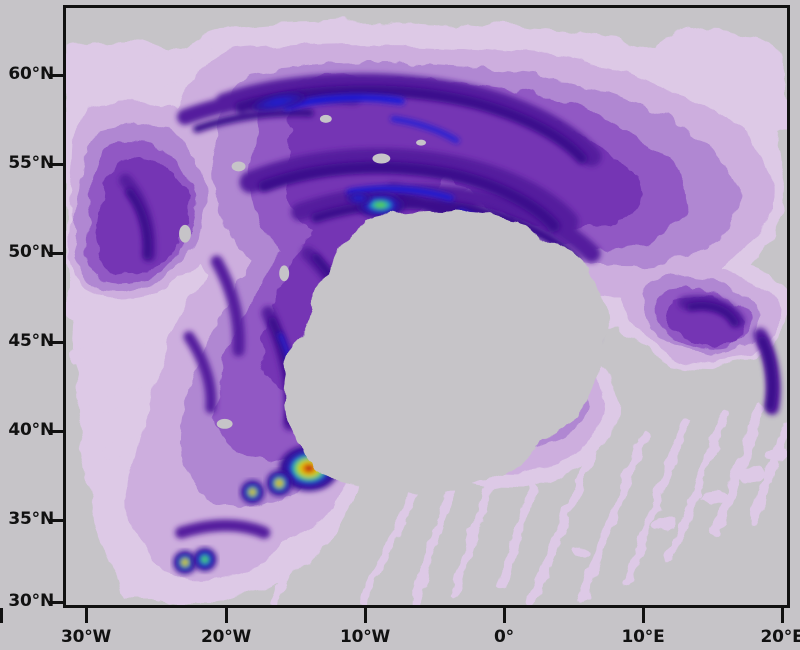  What do you see at coordinates (365, 615) in the screenshot?
I see `x-tick-10w` at bounding box center [365, 615].